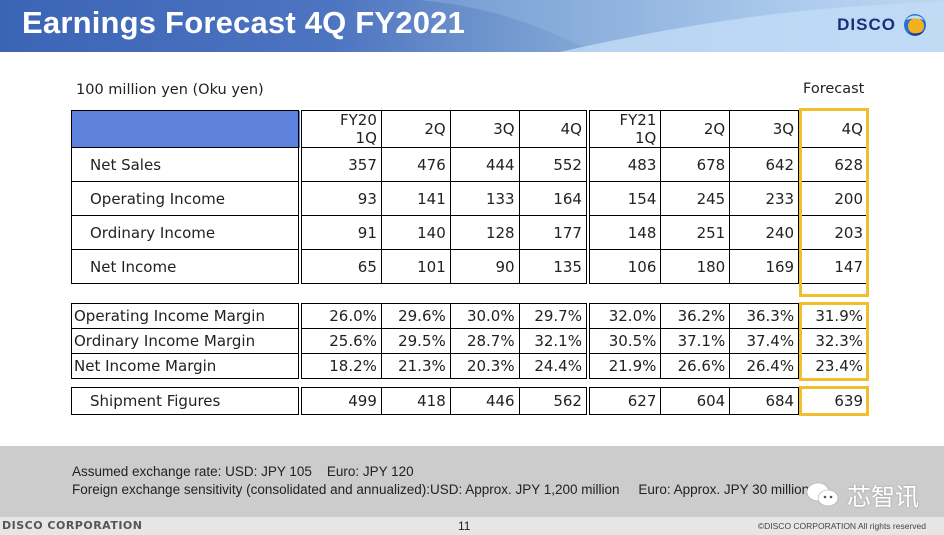 The image size is (944, 535). Describe the element at coordinates (554, 266) in the screenshot. I see `value-cell: 135` at that location.